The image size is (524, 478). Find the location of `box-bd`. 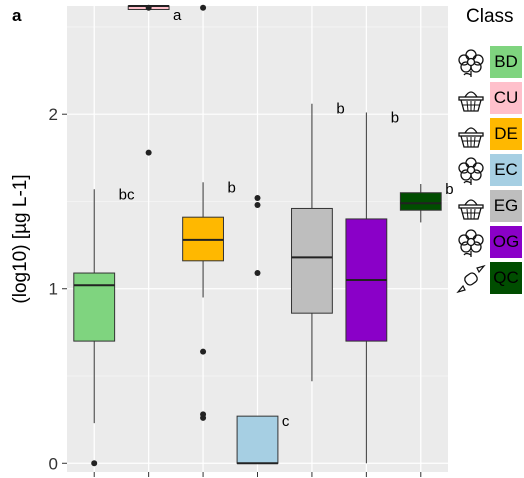

box-bd is located at coordinates (94, 307).